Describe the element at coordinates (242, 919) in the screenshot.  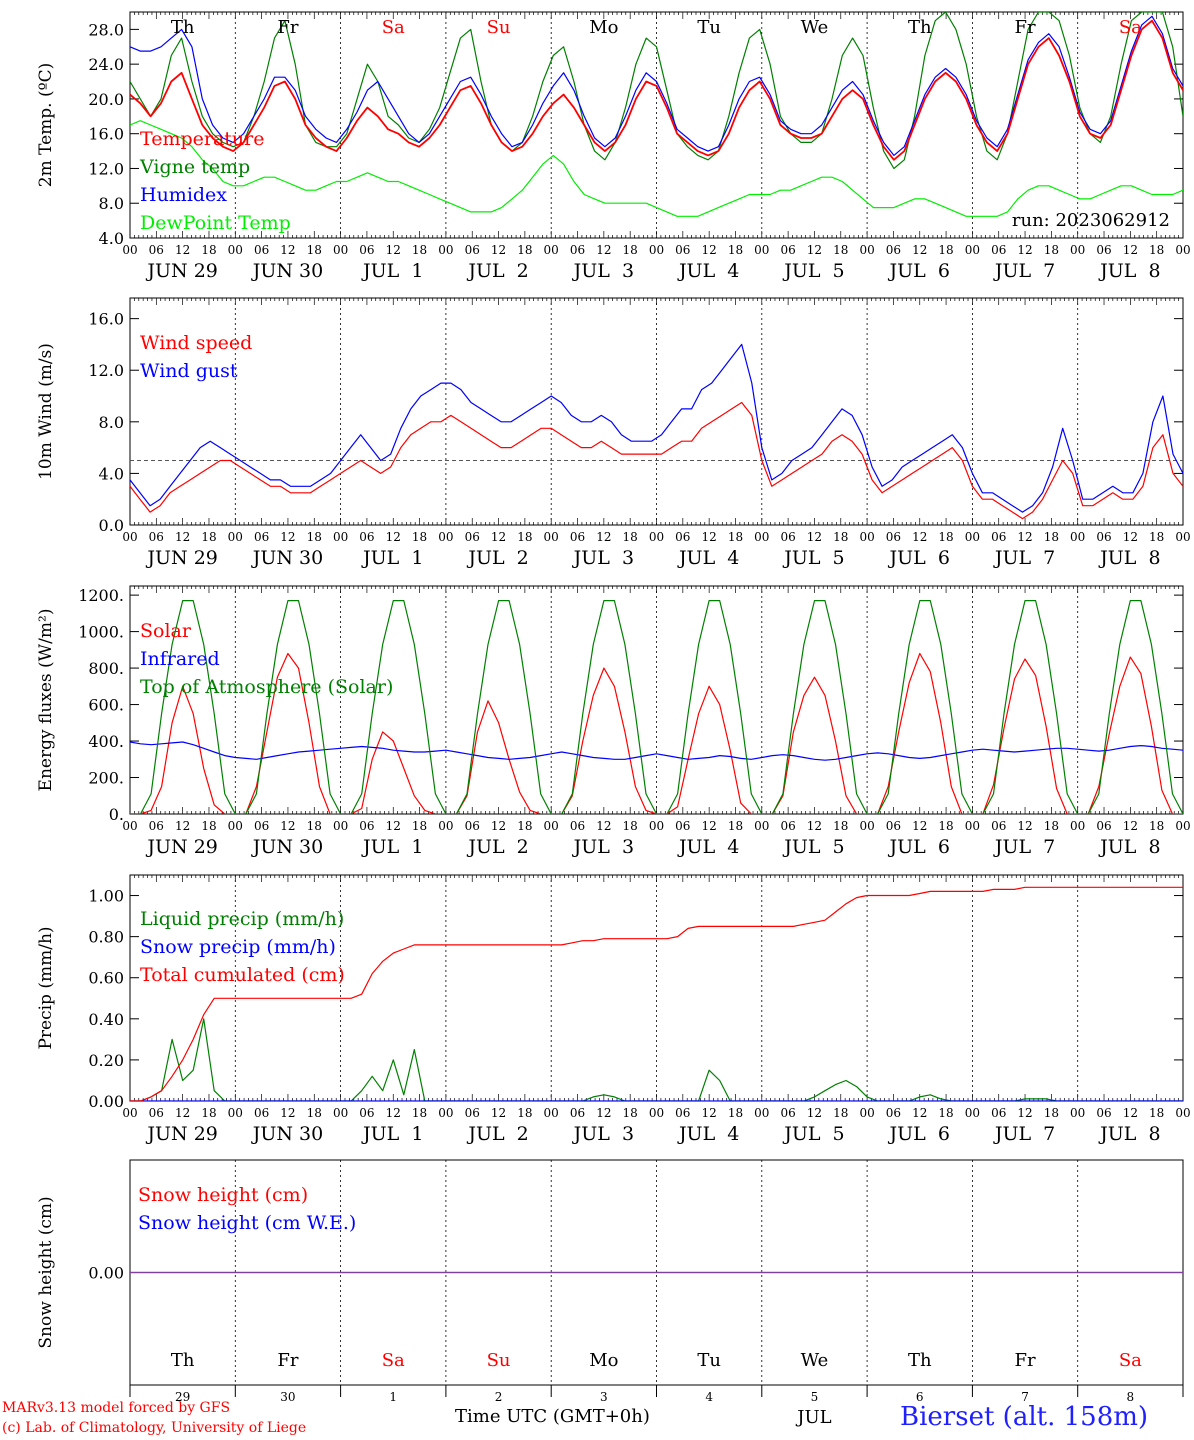
I see `legend-entry: Liquid precip (mm/h)` at that location.